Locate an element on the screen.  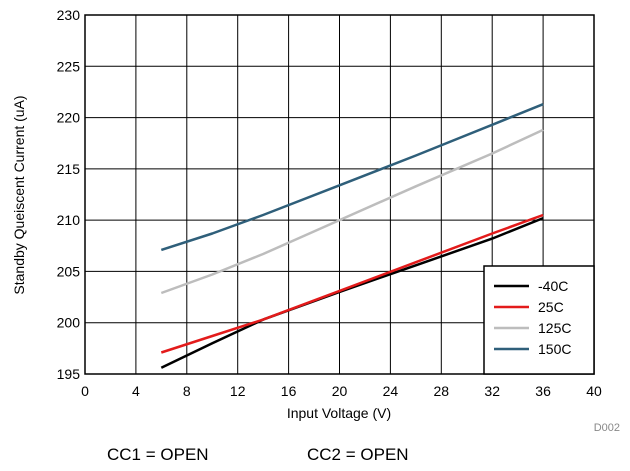
legend-label: 125C is located at coordinates (554, 328).